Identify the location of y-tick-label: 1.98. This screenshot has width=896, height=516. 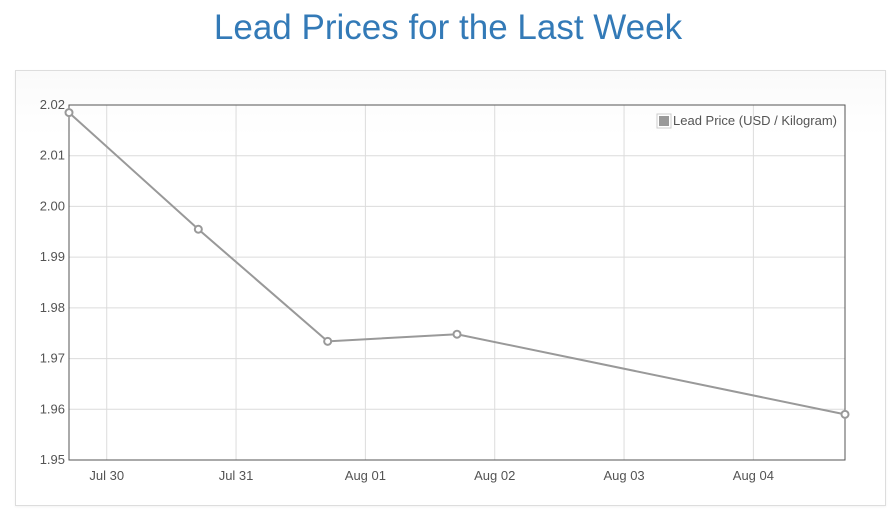
(52, 307).